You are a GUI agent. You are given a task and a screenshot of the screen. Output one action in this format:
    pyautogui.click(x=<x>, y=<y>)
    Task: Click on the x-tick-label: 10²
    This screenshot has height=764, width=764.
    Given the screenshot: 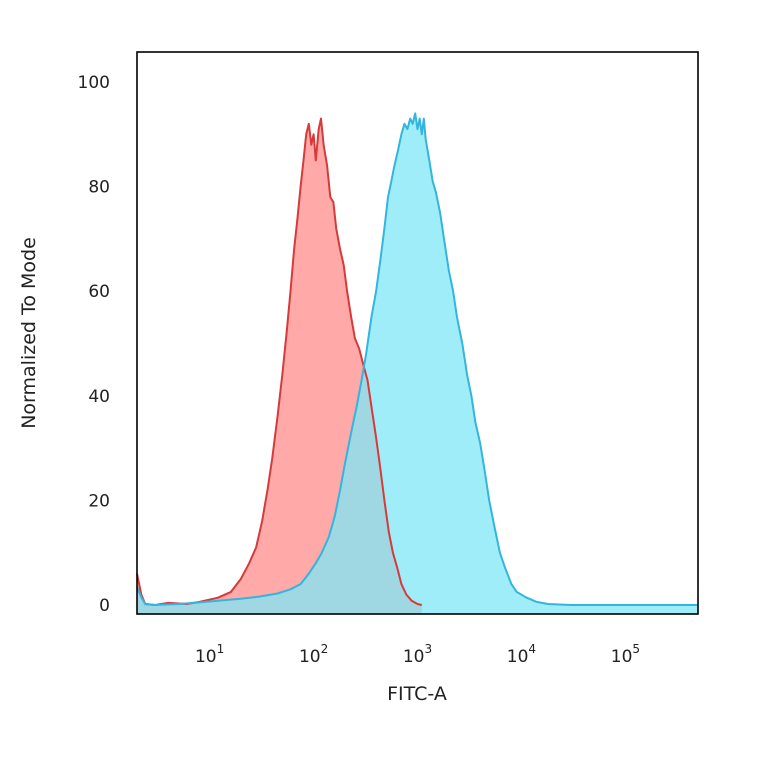 What is the action you would take?
    pyautogui.click(x=313, y=654)
    